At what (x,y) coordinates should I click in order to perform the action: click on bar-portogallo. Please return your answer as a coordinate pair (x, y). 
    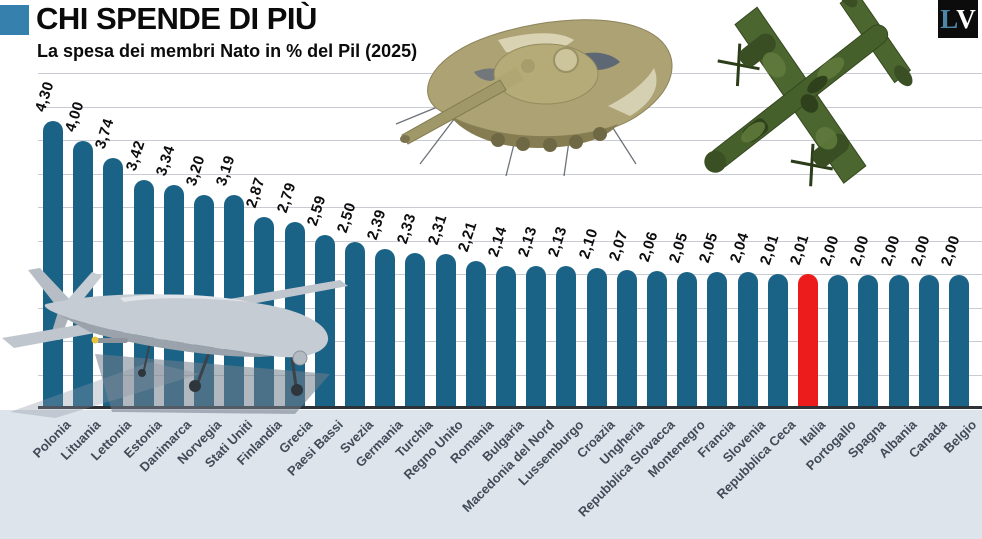
    Looking at the image, I should click on (838, 342).